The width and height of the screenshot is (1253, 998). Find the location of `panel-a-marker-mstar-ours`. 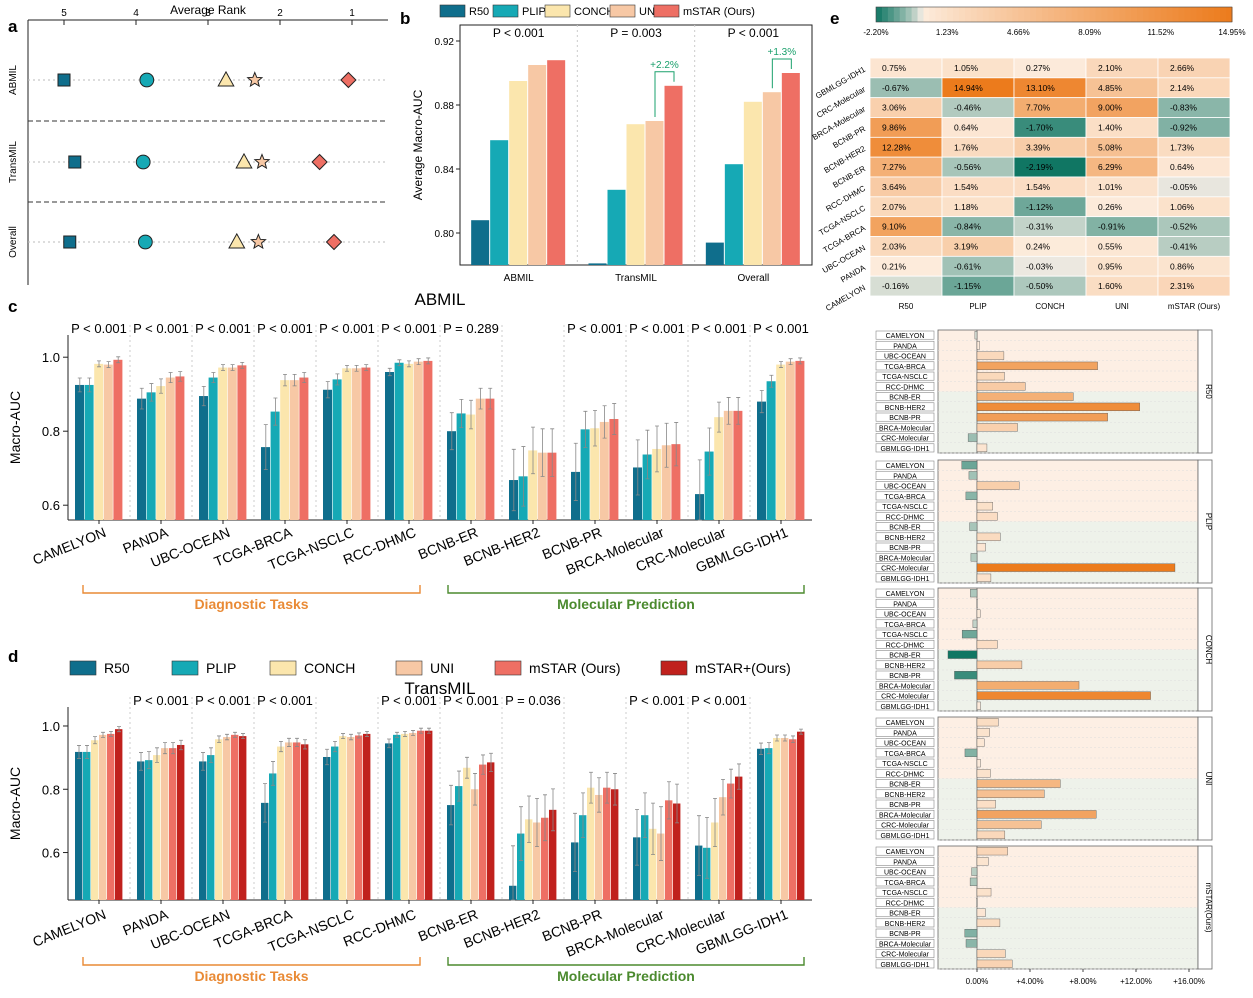

panel-a-marker-mstar-ours is located at coordinates (319, 162).